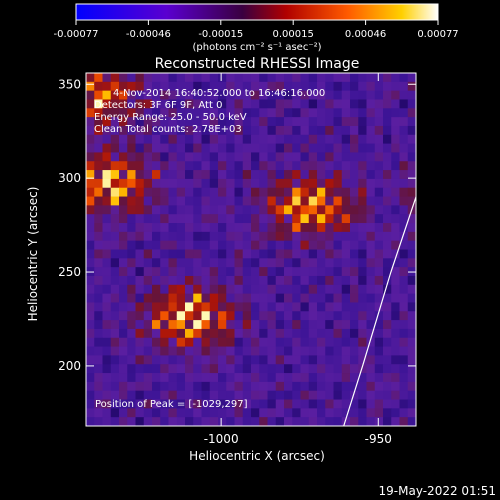  I want to click on y-tick-label: 350, so click(69, 84).